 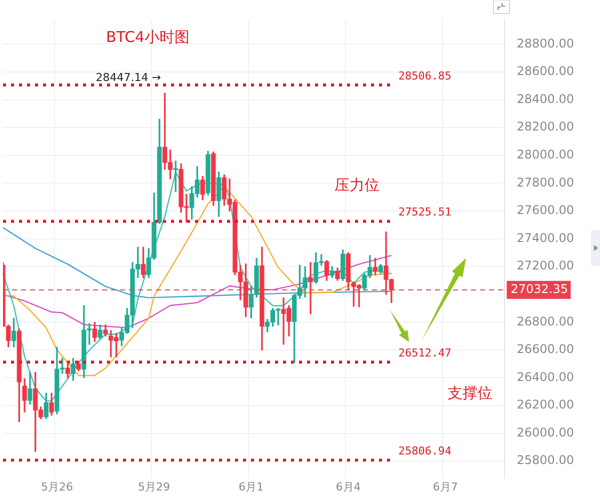 I want to click on x-tick-label: 6月7, so click(x=445, y=487).